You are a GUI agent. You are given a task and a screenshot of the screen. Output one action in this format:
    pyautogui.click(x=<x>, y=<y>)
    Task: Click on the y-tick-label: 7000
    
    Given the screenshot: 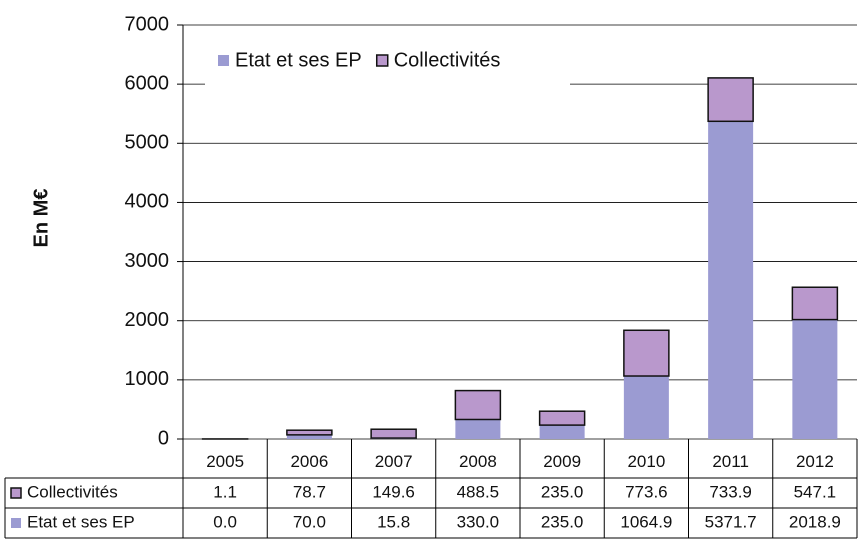 What is the action you would take?
    pyautogui.click(x=147, y=24)
    